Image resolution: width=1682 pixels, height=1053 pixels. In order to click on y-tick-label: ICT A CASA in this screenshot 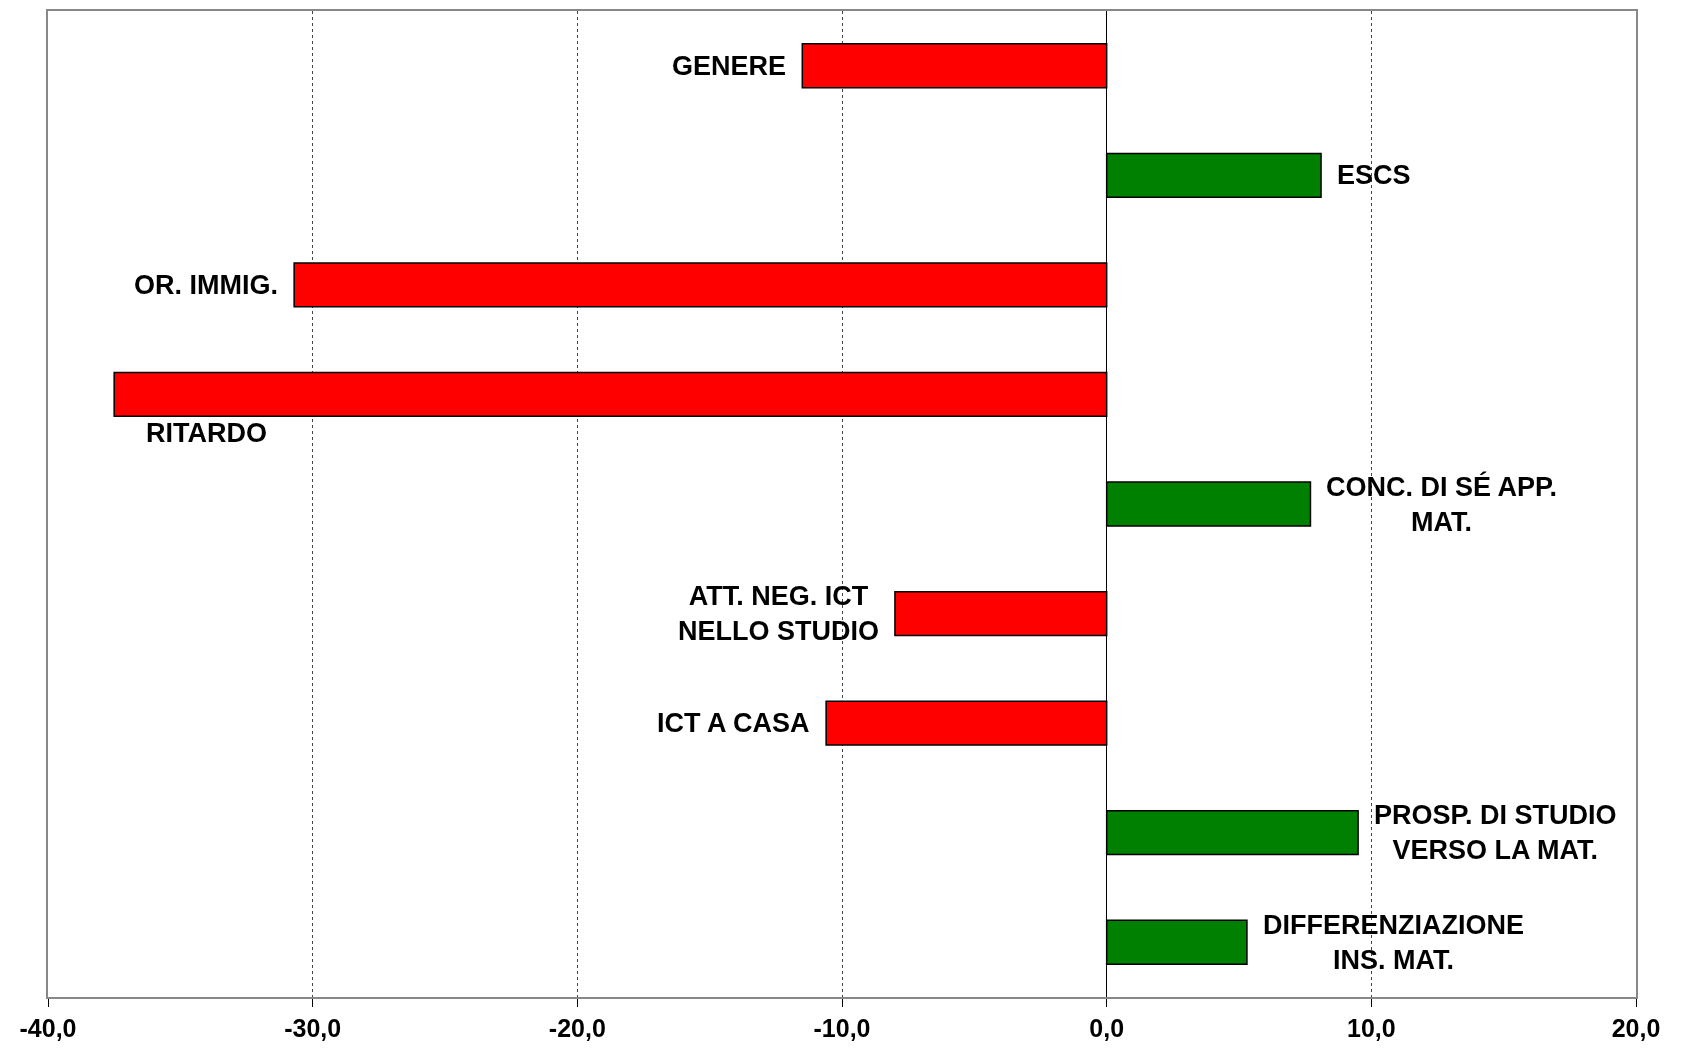, I will do `click(733, 723)`.